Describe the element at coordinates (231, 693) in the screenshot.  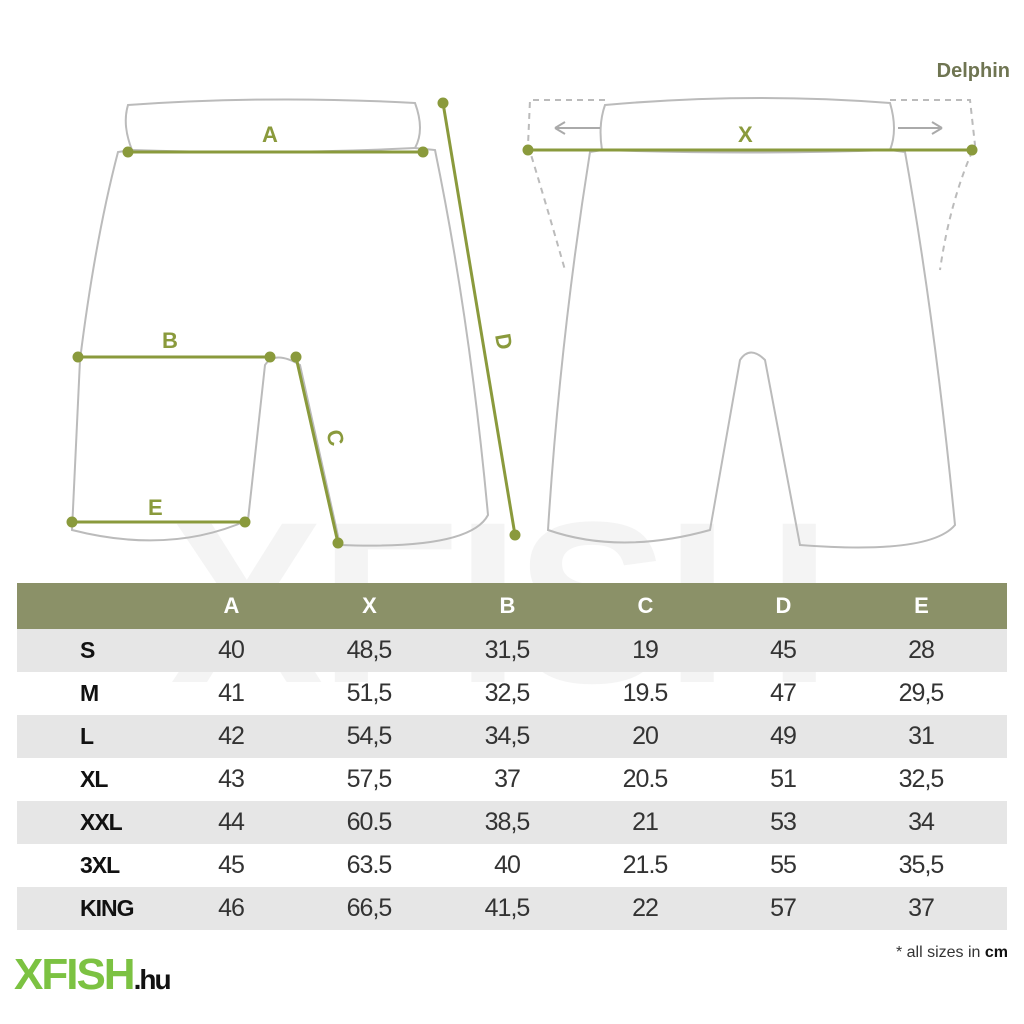
I see `table-cell: 41` at that location.